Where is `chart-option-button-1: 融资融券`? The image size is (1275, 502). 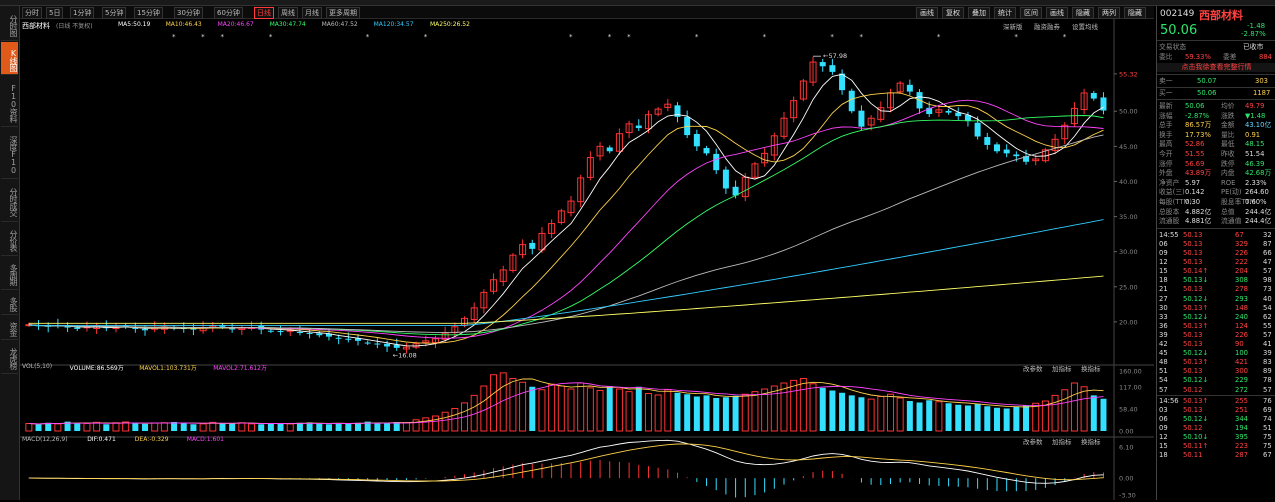 chart-option-button-1: 融资融券 is located at coordinates (1047, 27).